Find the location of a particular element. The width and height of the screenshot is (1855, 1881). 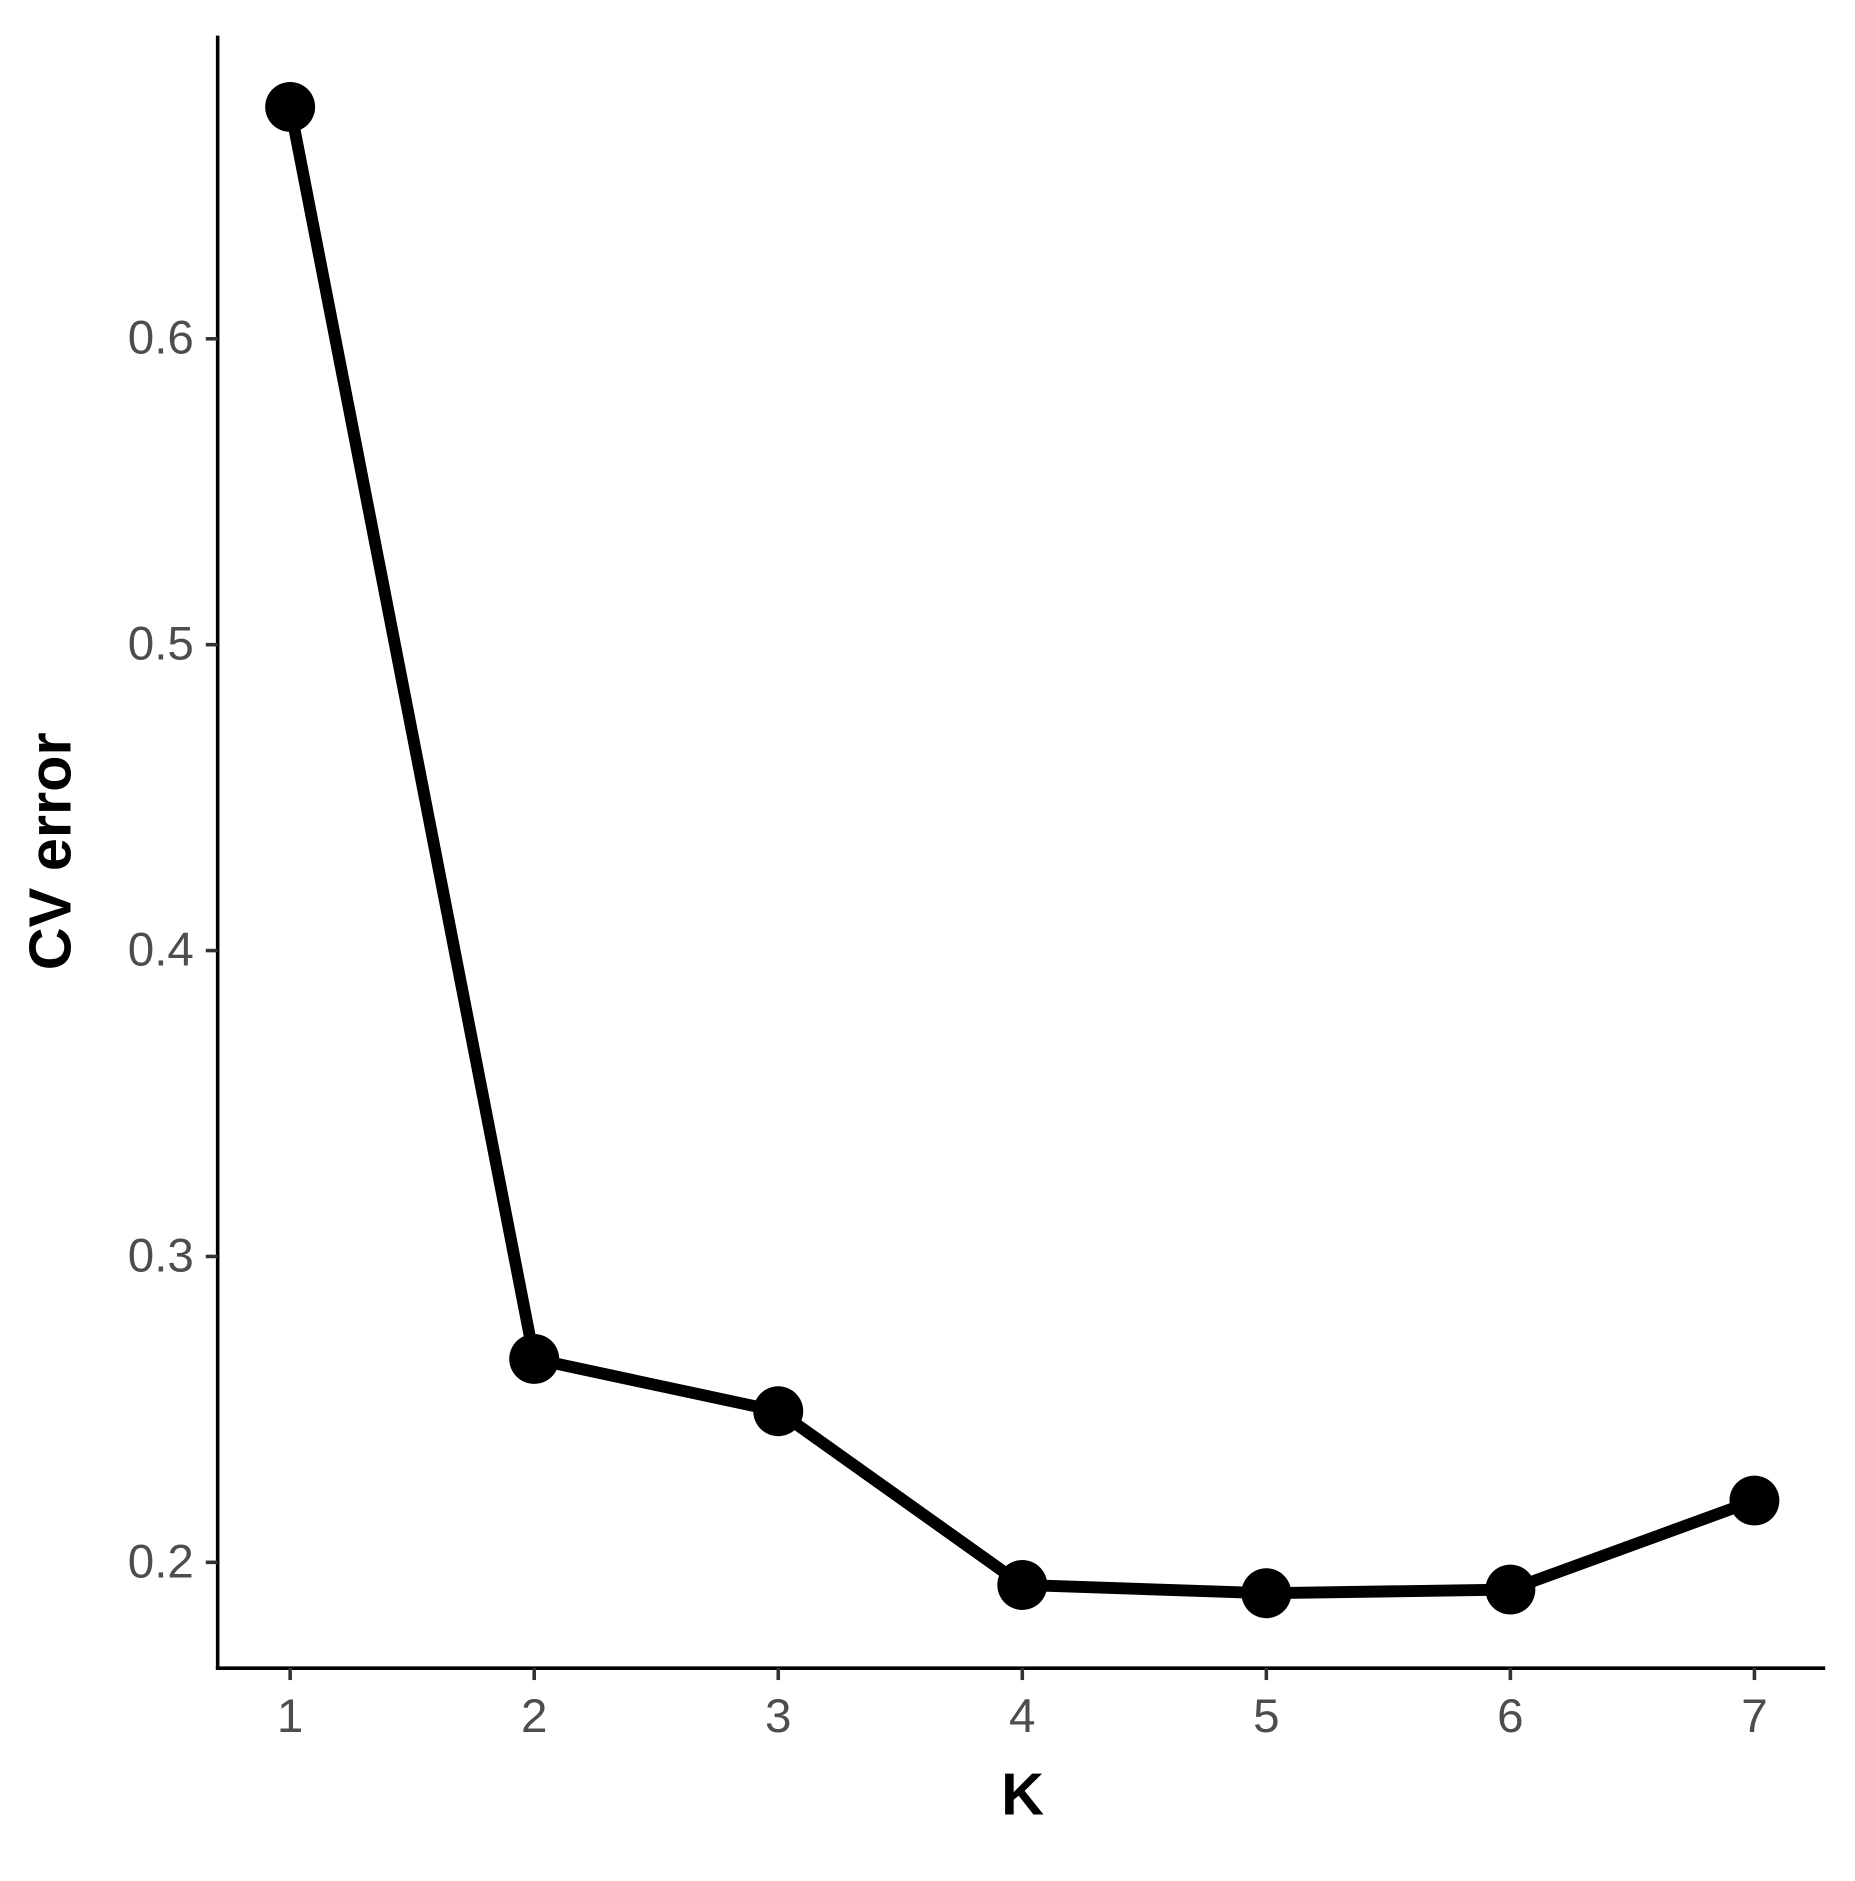

x-tick-label: 1 is located at coordinates (290, 1716).